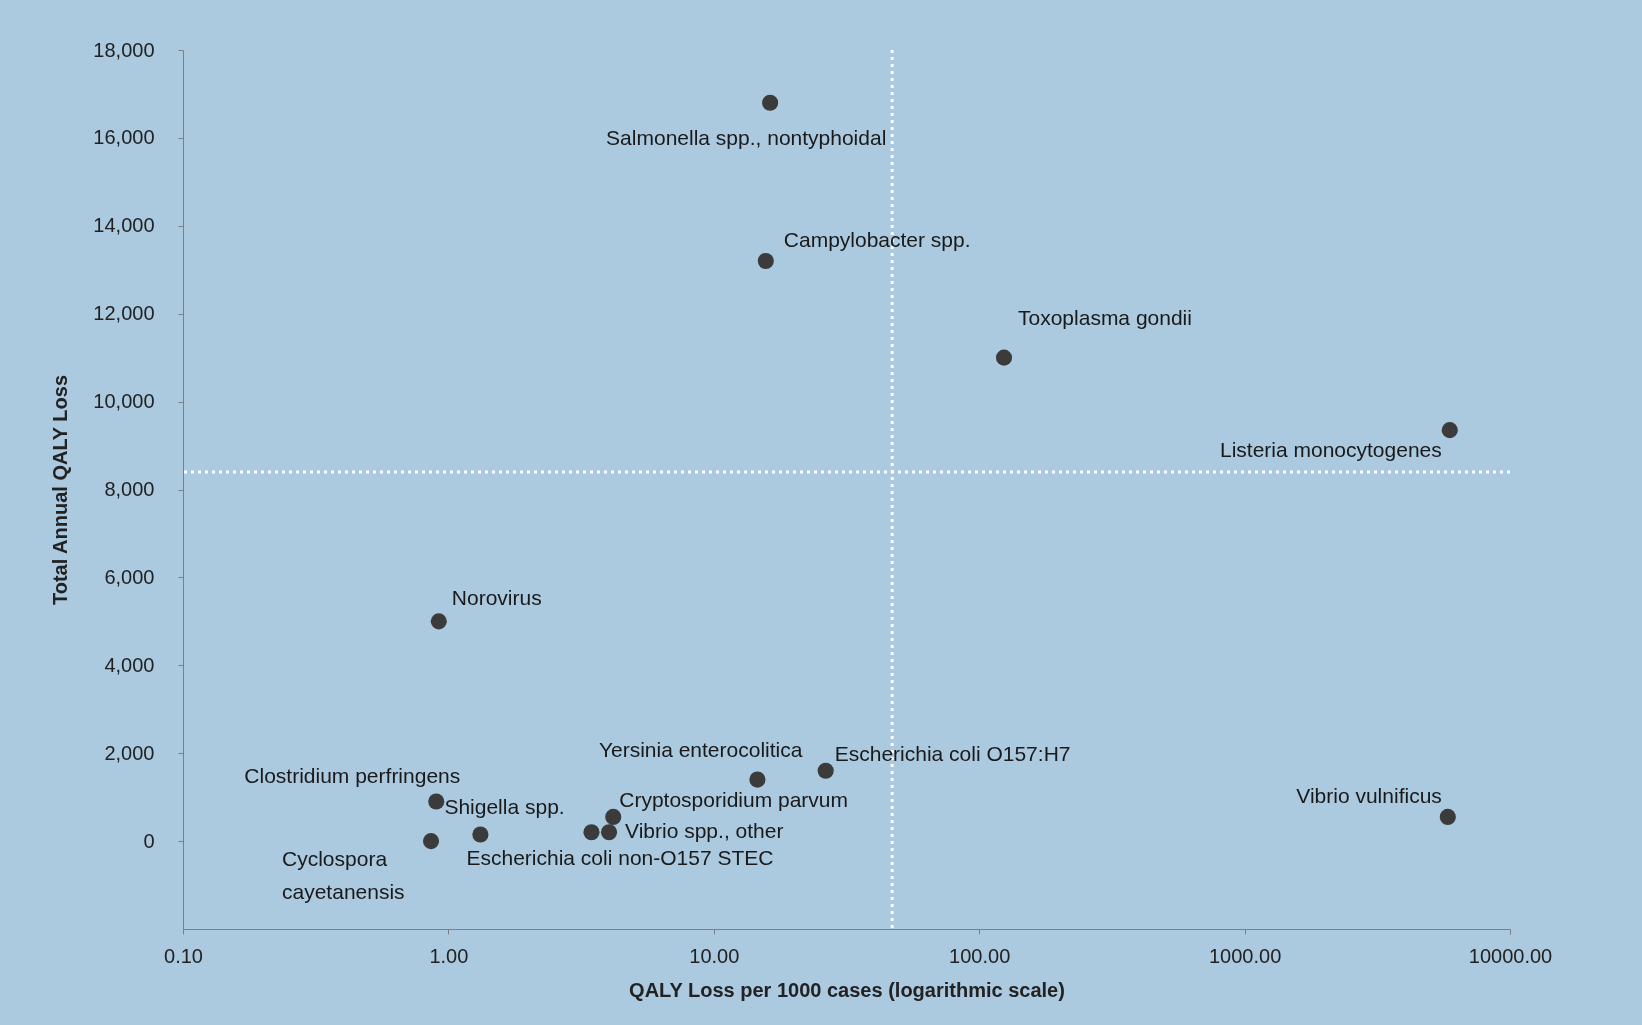 The height and width of the screenshot is (1025, 1642). Describe the element at coordinates (1330, 450) in the screenshot. I see `annotation: Listeria monocytogenes` at that location.